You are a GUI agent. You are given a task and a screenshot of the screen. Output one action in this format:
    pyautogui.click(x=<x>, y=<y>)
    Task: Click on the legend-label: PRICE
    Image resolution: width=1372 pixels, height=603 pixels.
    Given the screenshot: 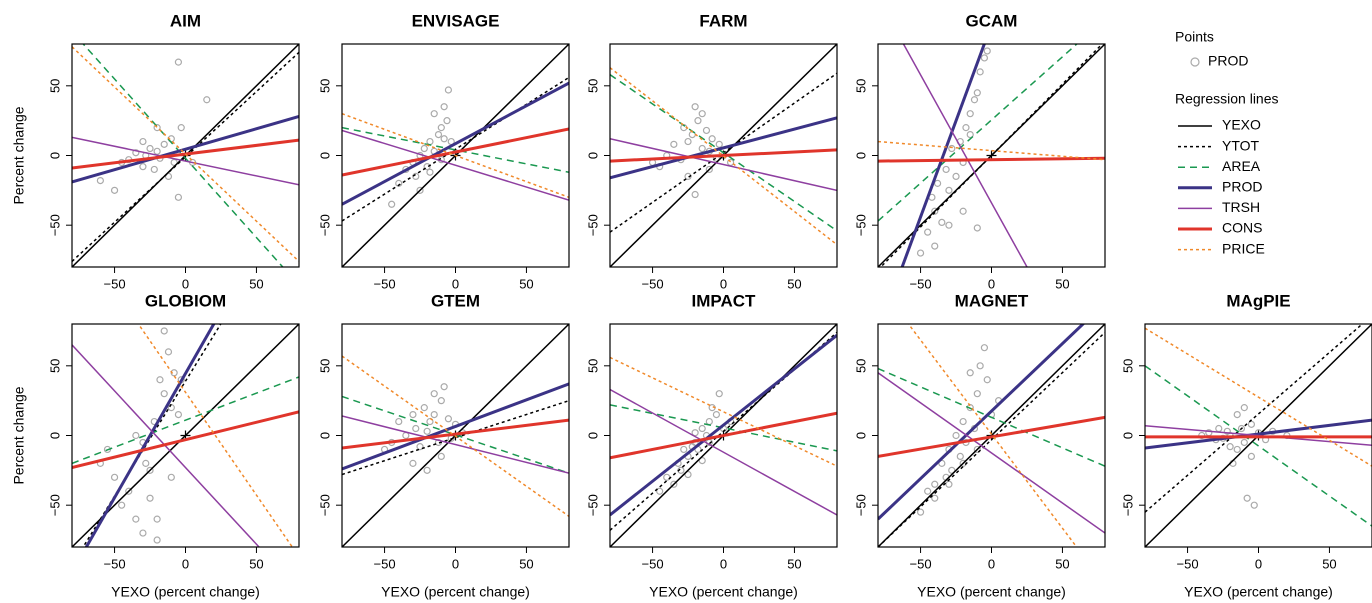 What is the action you would take?
    pyautogui.click(x=1243, y=248)
    